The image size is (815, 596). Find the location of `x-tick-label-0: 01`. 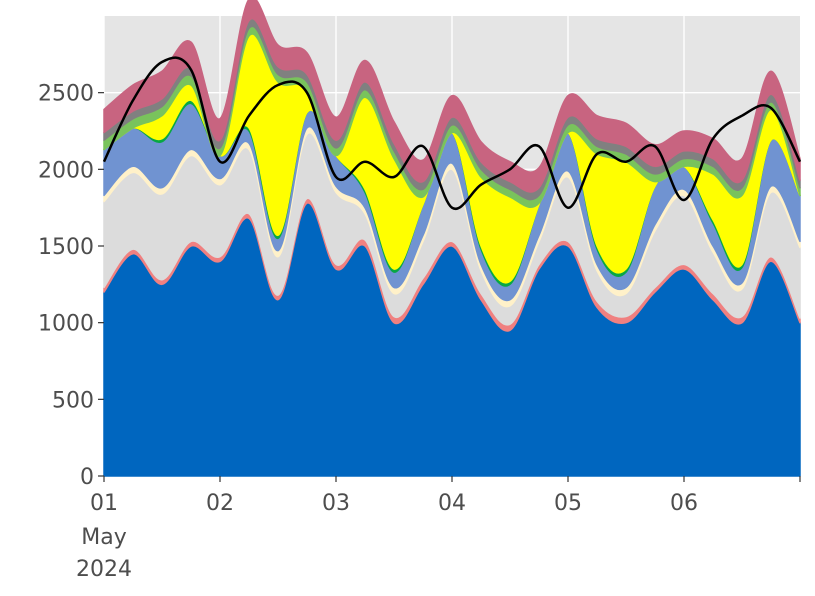

x-tick-label-0: 01 is located at coordinates (104, 503).